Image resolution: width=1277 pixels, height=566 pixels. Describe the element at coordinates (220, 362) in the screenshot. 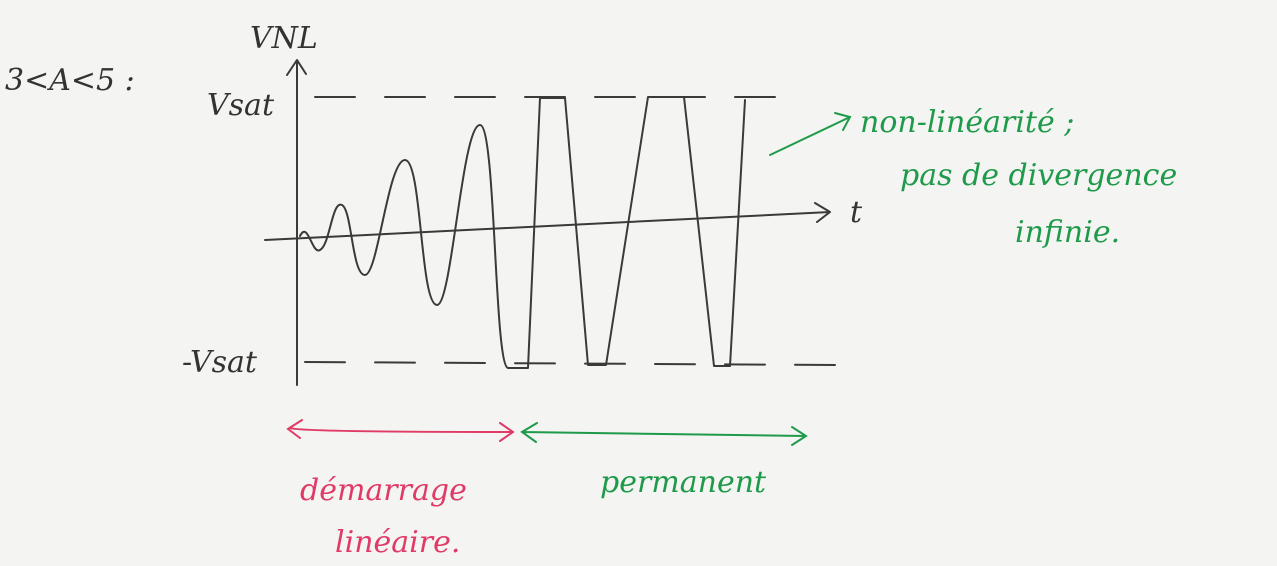

I see `lower-level-label: -Vsat` at that location.